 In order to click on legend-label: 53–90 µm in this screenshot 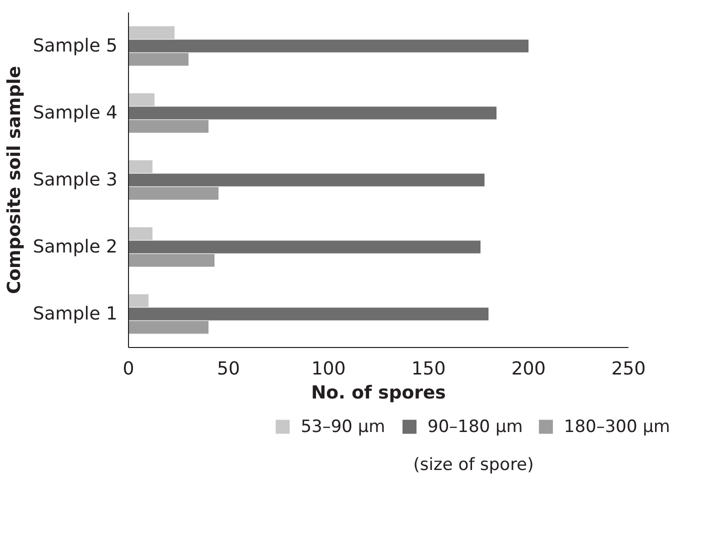, I will do `click(343, 426)`.